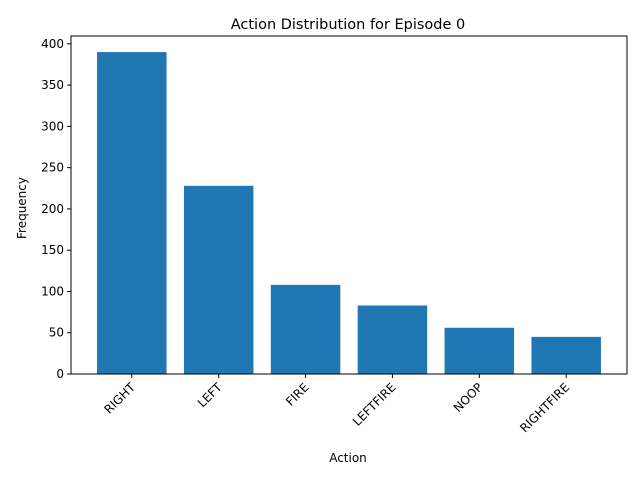  I want to click on y-tick-label: 100, so click(52, 291).